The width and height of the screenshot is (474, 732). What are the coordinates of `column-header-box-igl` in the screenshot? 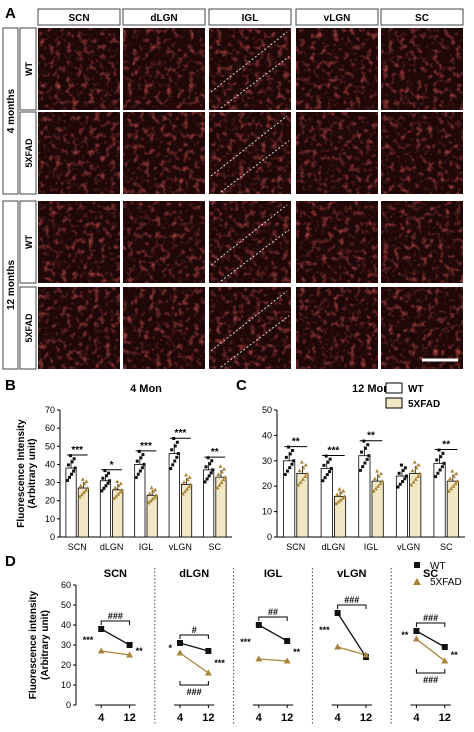 It's located at (250, 17).